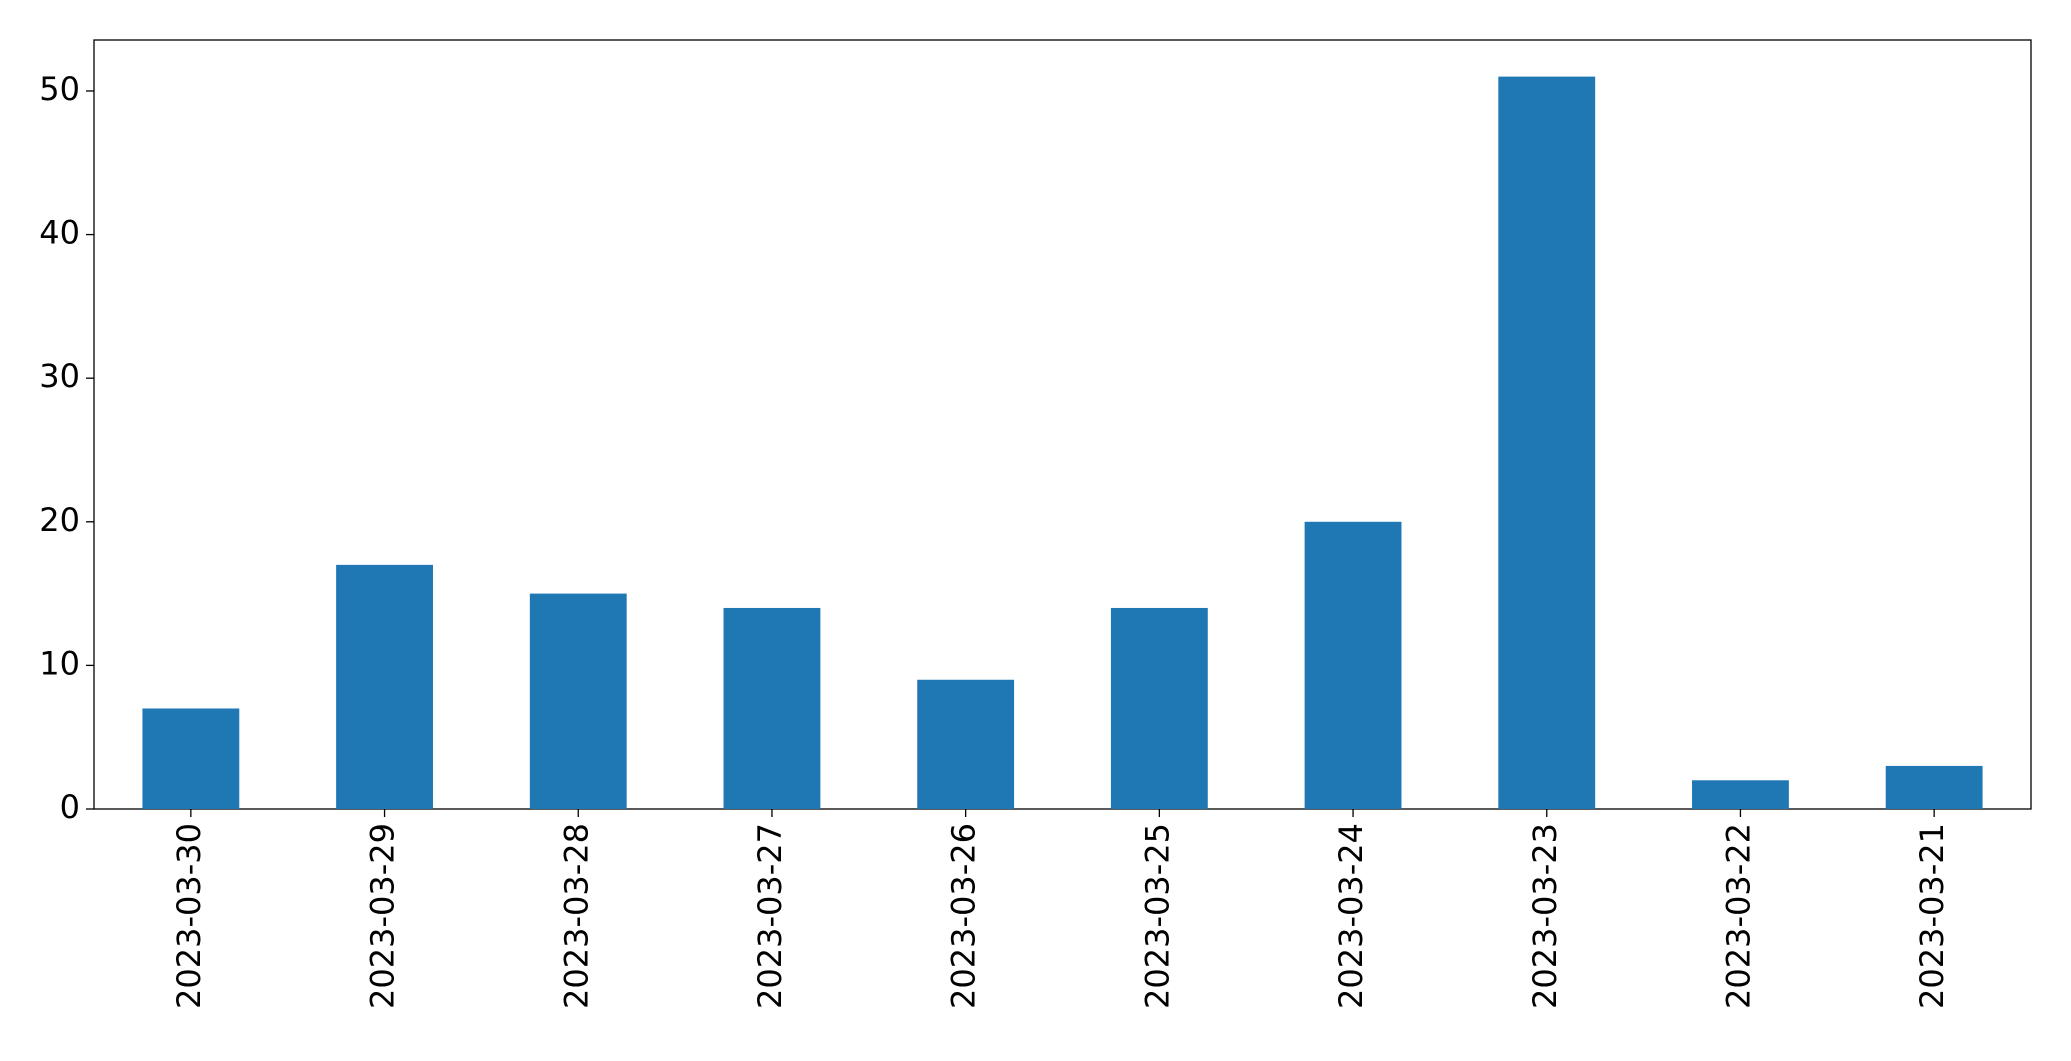 Image resolution: width=2071 pixels, height=1061 pixels. I want to click on x-tick-label: 2023-03-26, so click(964, 916).